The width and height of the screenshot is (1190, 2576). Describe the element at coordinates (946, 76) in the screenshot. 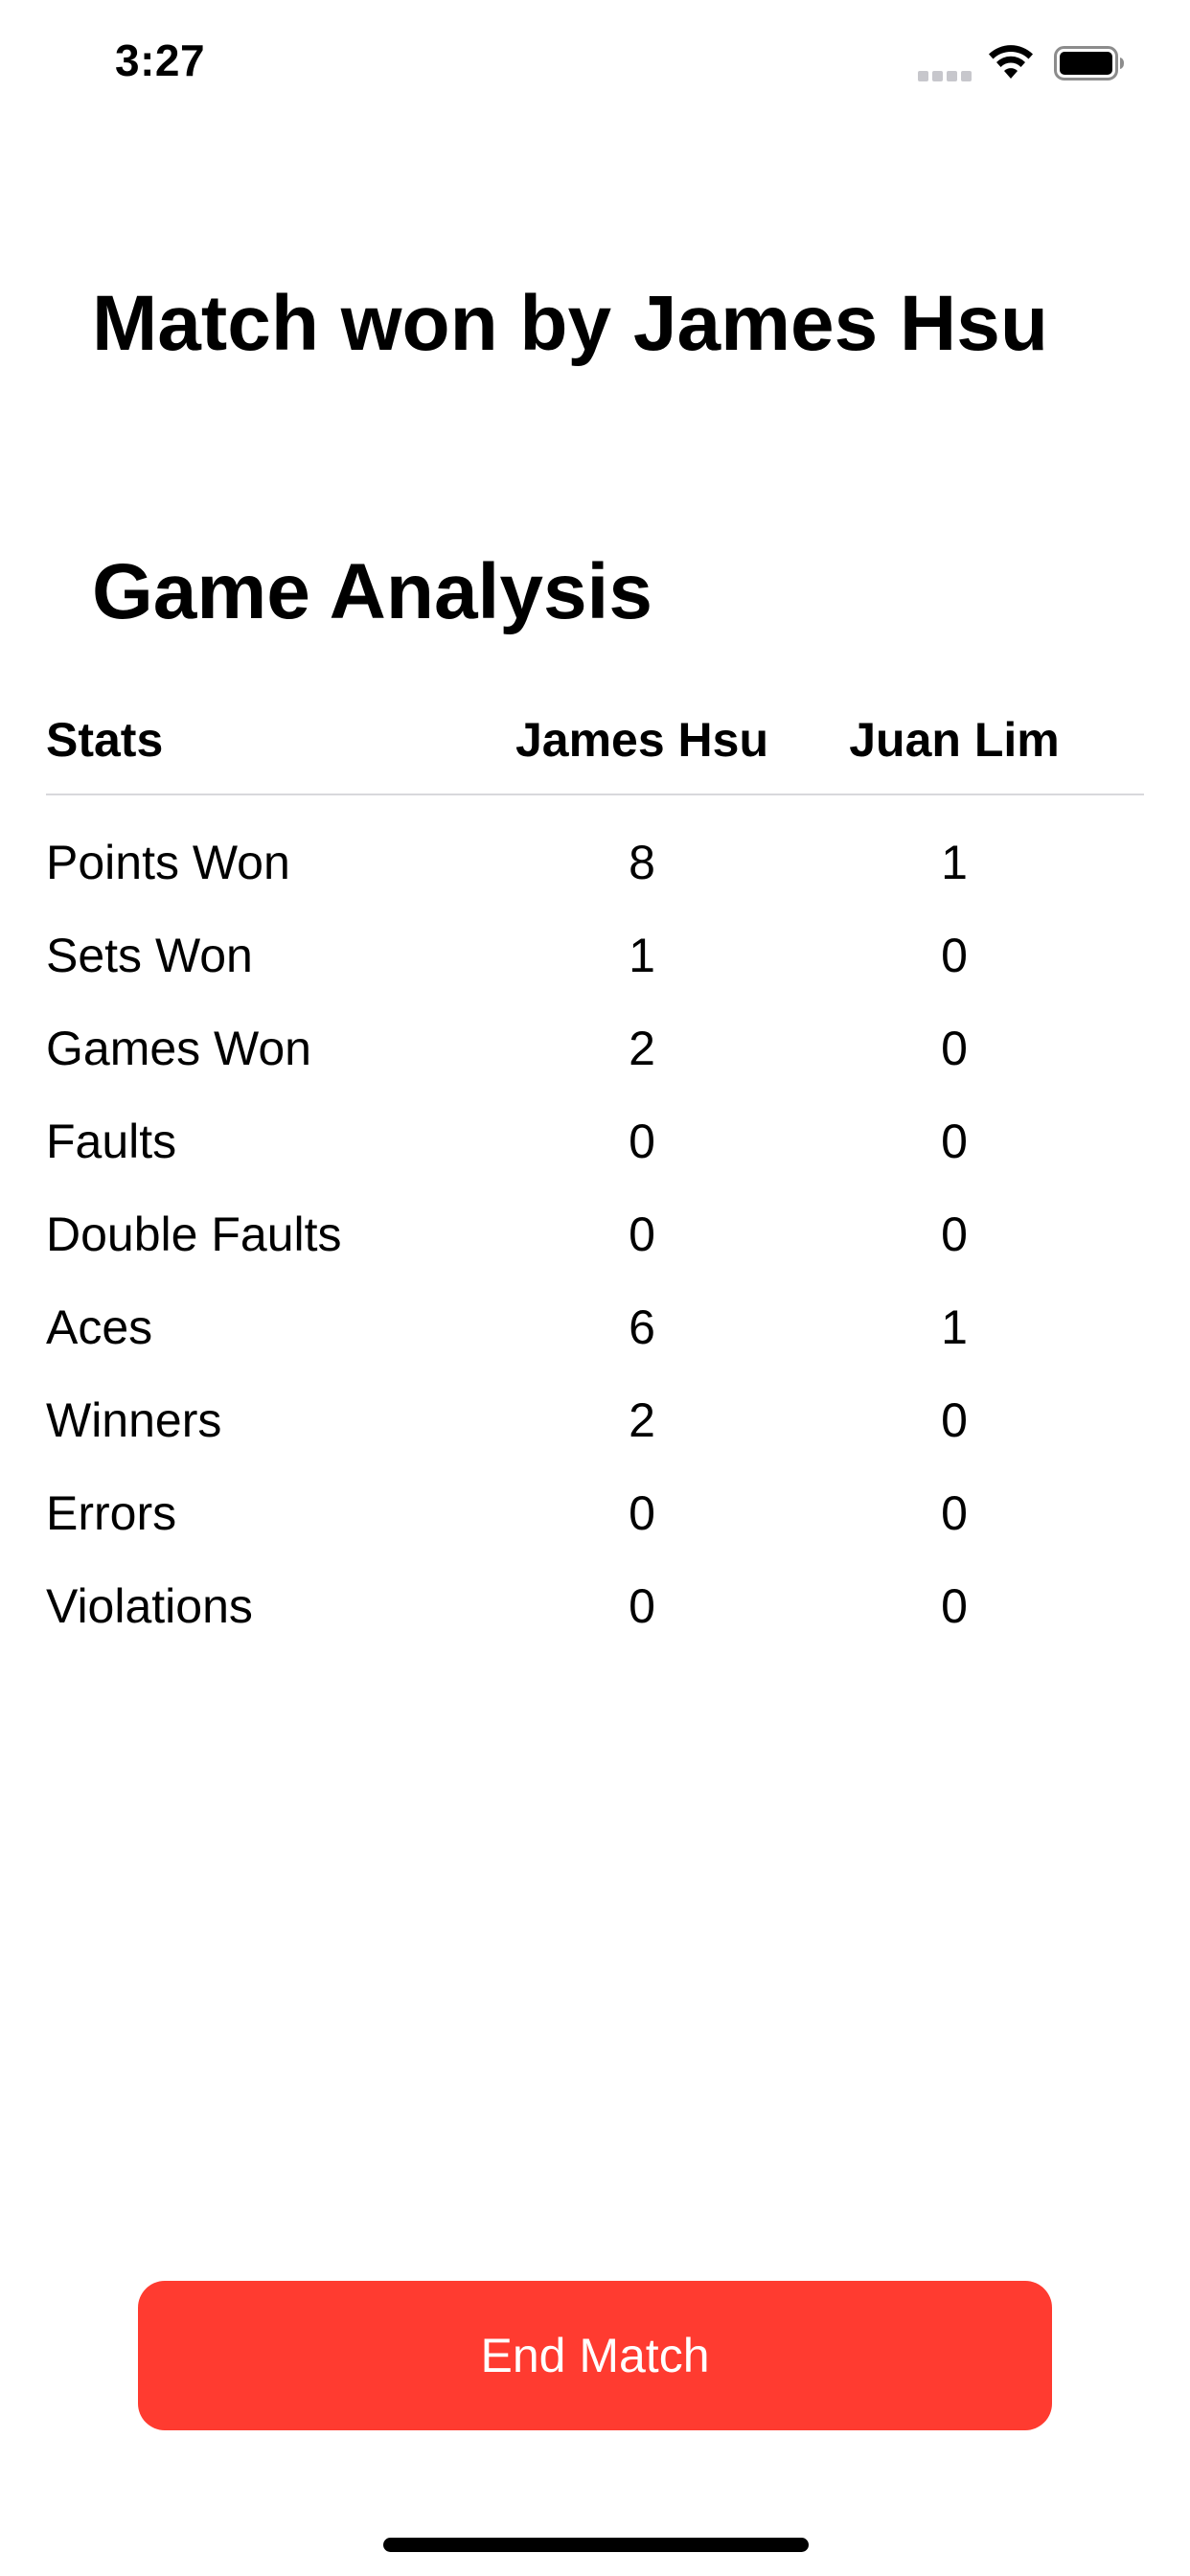

I see `cellular-signal-icon` at that location.